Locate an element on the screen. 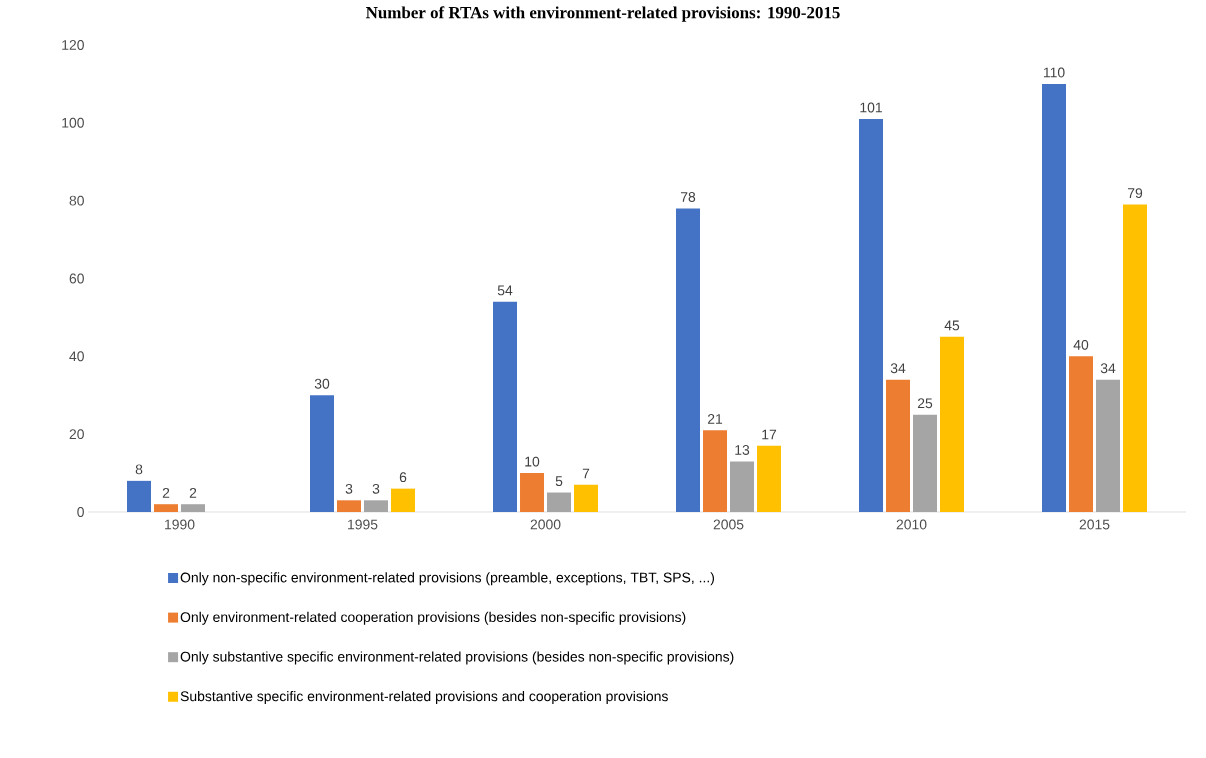  y-tick-label: 40 is located at coordinates (76, 356).